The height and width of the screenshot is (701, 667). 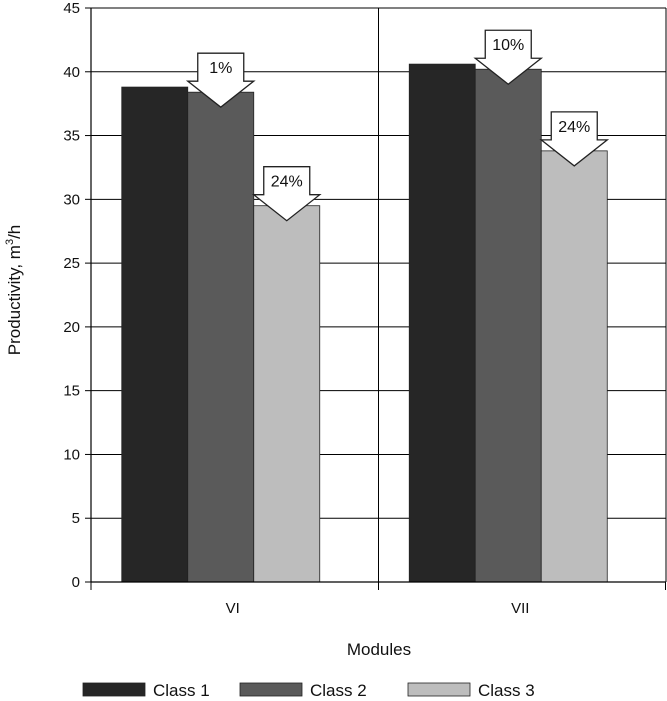 What do you see at coordinates (10, 242) in the screenshot?
I see `y-axis-title-superscript: 3` at bounding box center [10, 242].